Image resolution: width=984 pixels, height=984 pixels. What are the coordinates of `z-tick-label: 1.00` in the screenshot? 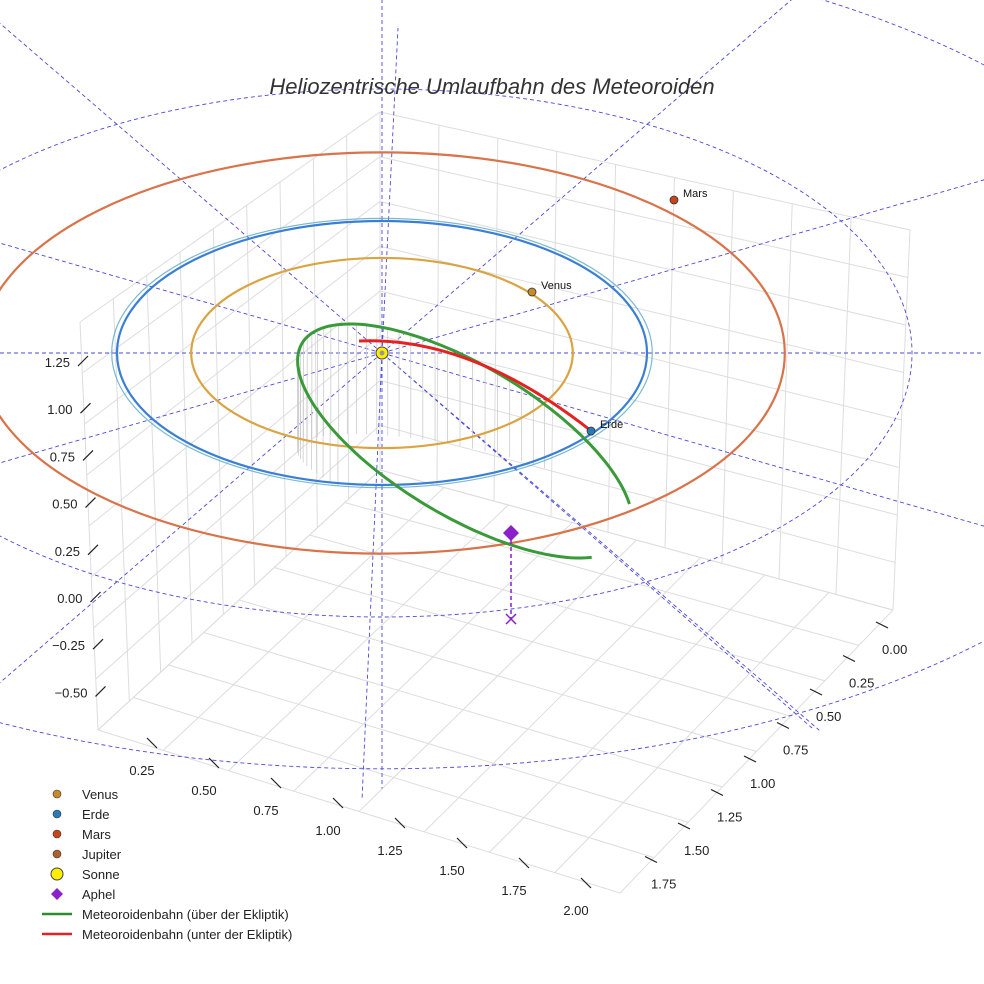 It's located at (59, 409).